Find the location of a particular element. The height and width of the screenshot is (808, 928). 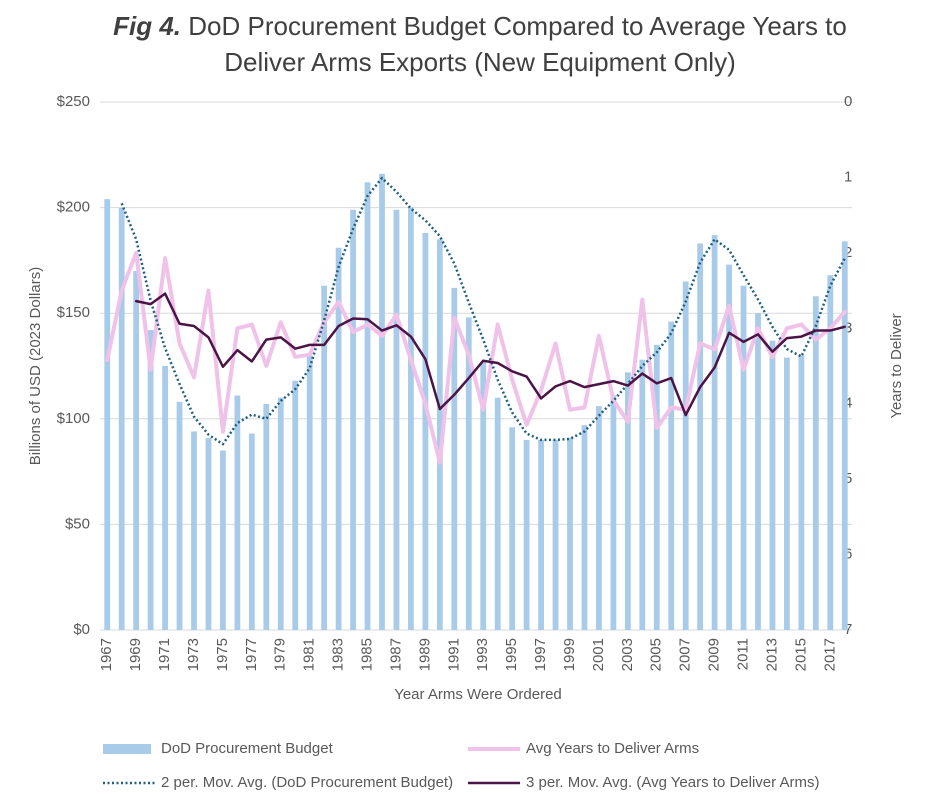

y-tick-label: $150 is located at coordinates (73, 312).